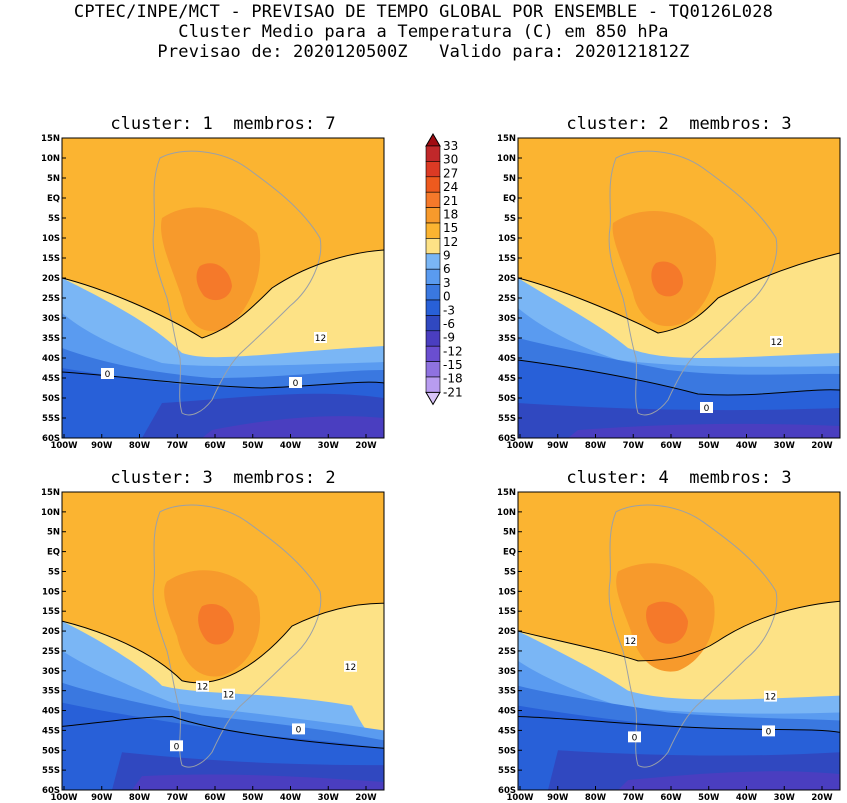 This screenshot has width=847, height=803. I want to click on lat-tick-label: 35S, so click(51, 339).